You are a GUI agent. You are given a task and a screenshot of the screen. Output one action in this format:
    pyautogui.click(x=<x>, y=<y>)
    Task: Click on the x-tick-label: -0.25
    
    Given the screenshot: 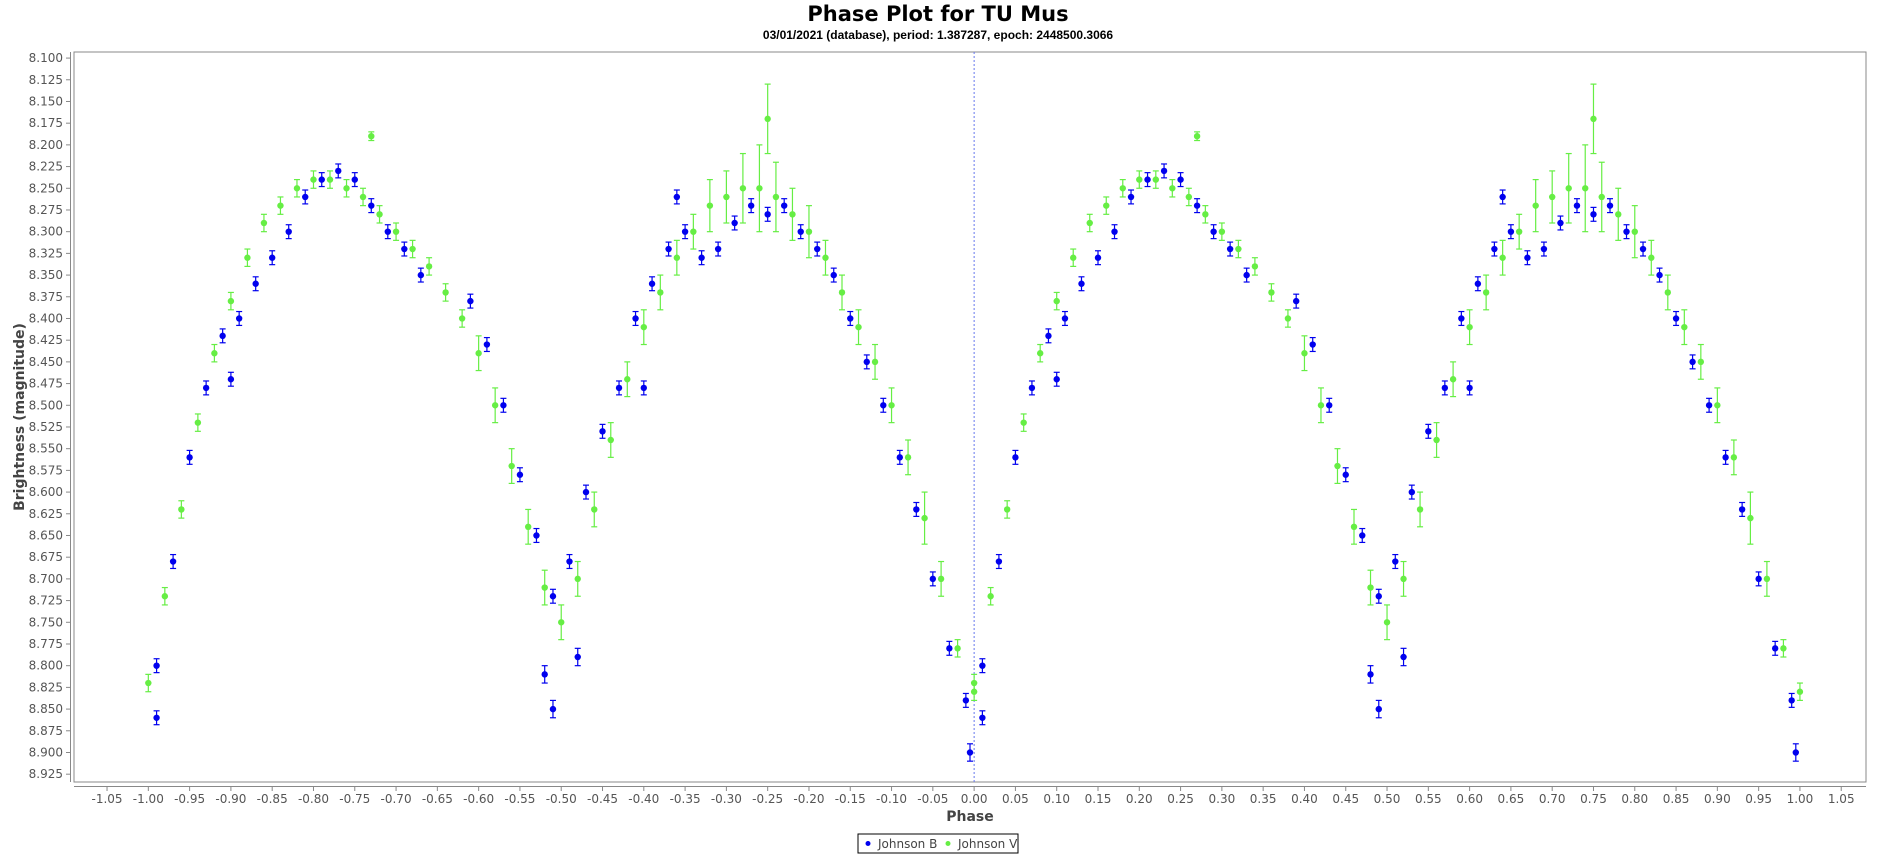 What is the action you would take?
    pyautogui.click(x=767, y=799)
    